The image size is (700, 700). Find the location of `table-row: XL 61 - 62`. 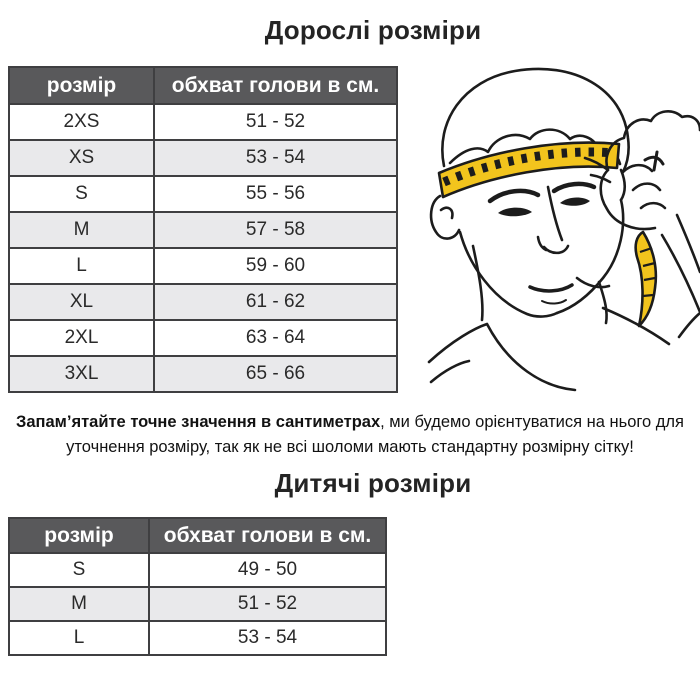

table-row: XL 61 - 62 is located at coordinates (203, 302).